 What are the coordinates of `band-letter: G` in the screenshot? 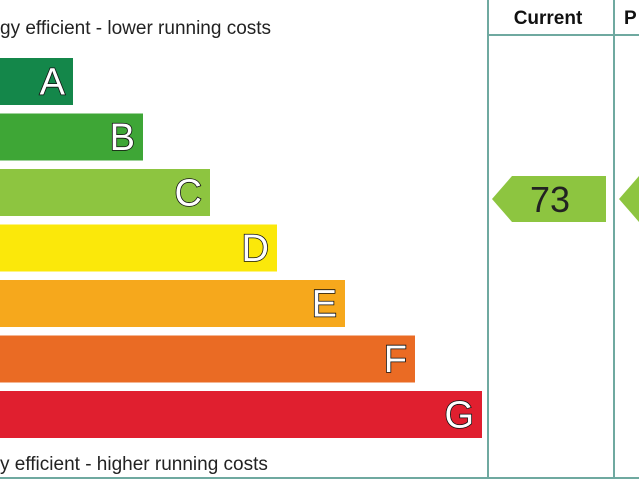 It's located at (459, 416).